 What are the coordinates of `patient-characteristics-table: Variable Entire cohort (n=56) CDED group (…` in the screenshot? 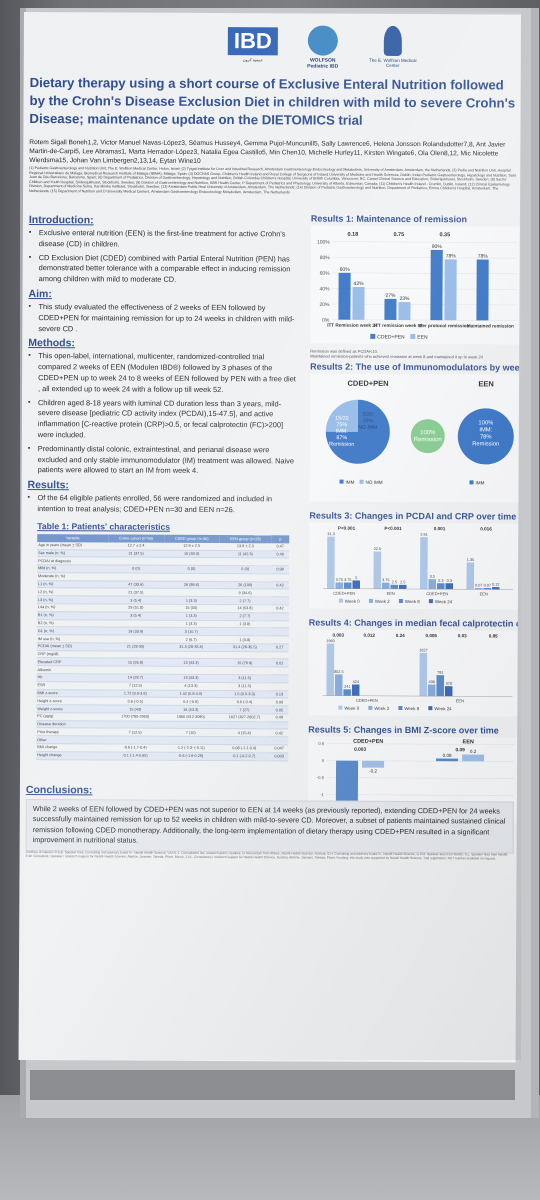 It's located at (163, 647).